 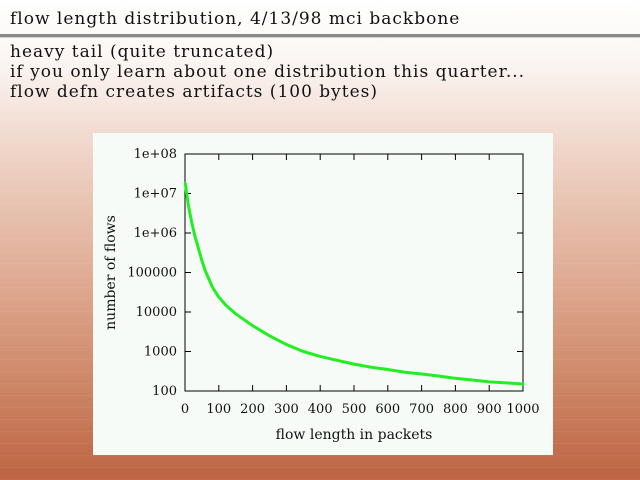 I want to click on title-divider, so click(x=320, y=36).